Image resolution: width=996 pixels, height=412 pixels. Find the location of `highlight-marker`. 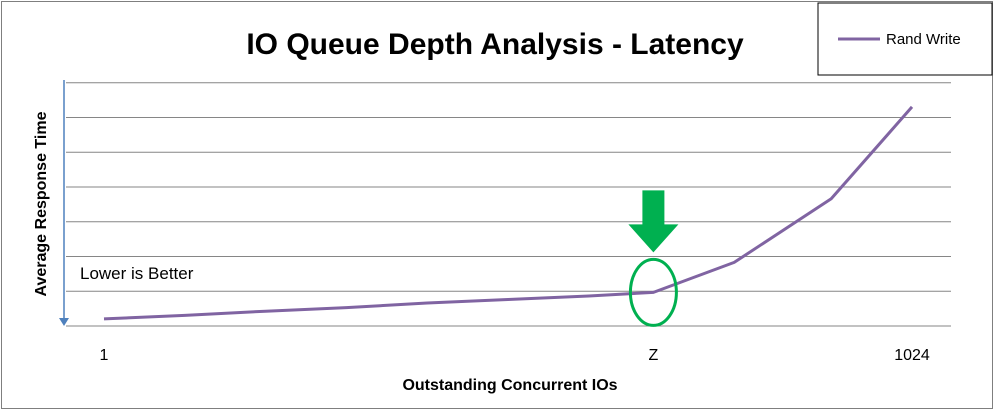

highlight-marker is located at coordinates (653, 258).